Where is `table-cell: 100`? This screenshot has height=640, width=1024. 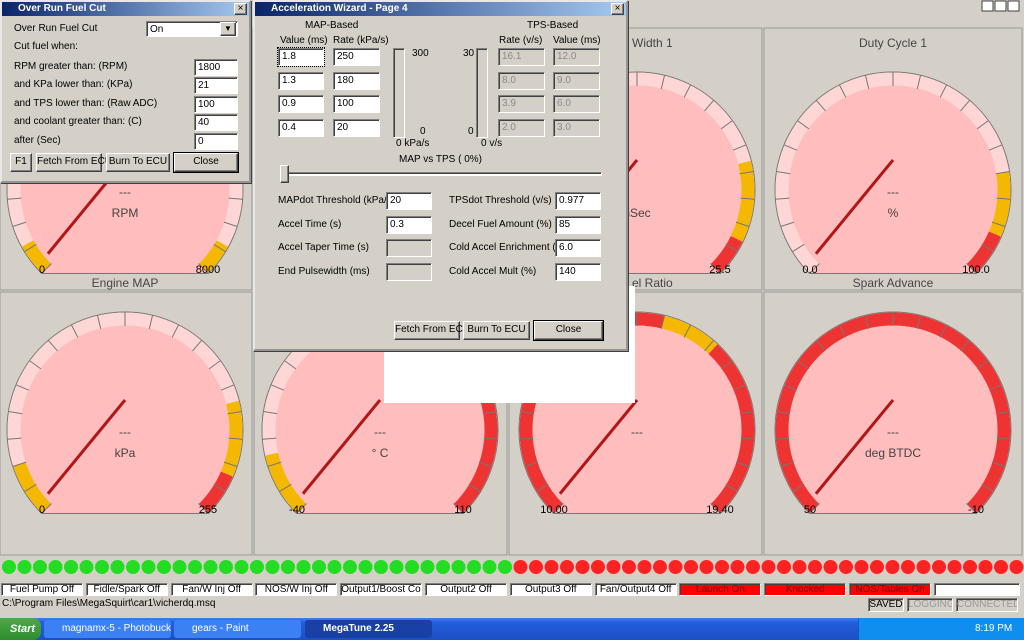
table-cell: 100 is located at coordinates (356, 104).